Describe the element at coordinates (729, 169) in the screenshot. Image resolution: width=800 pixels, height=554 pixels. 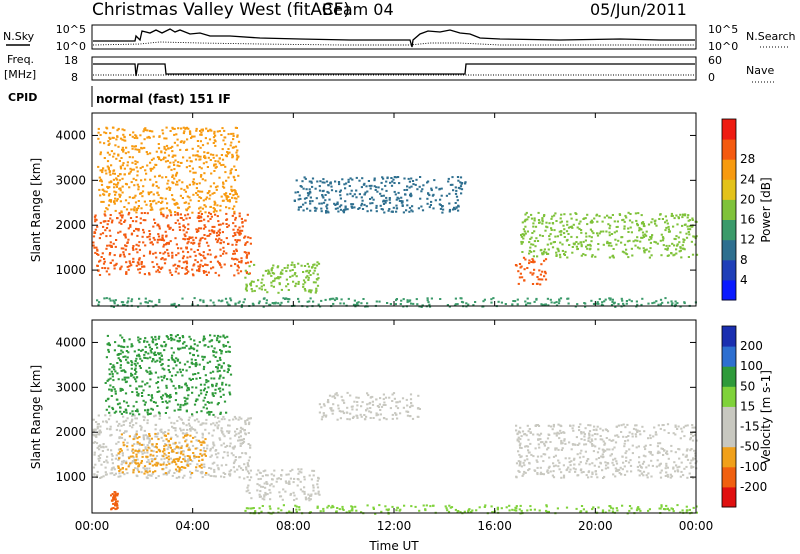
I see `power-colorbar-swatch` at that location.